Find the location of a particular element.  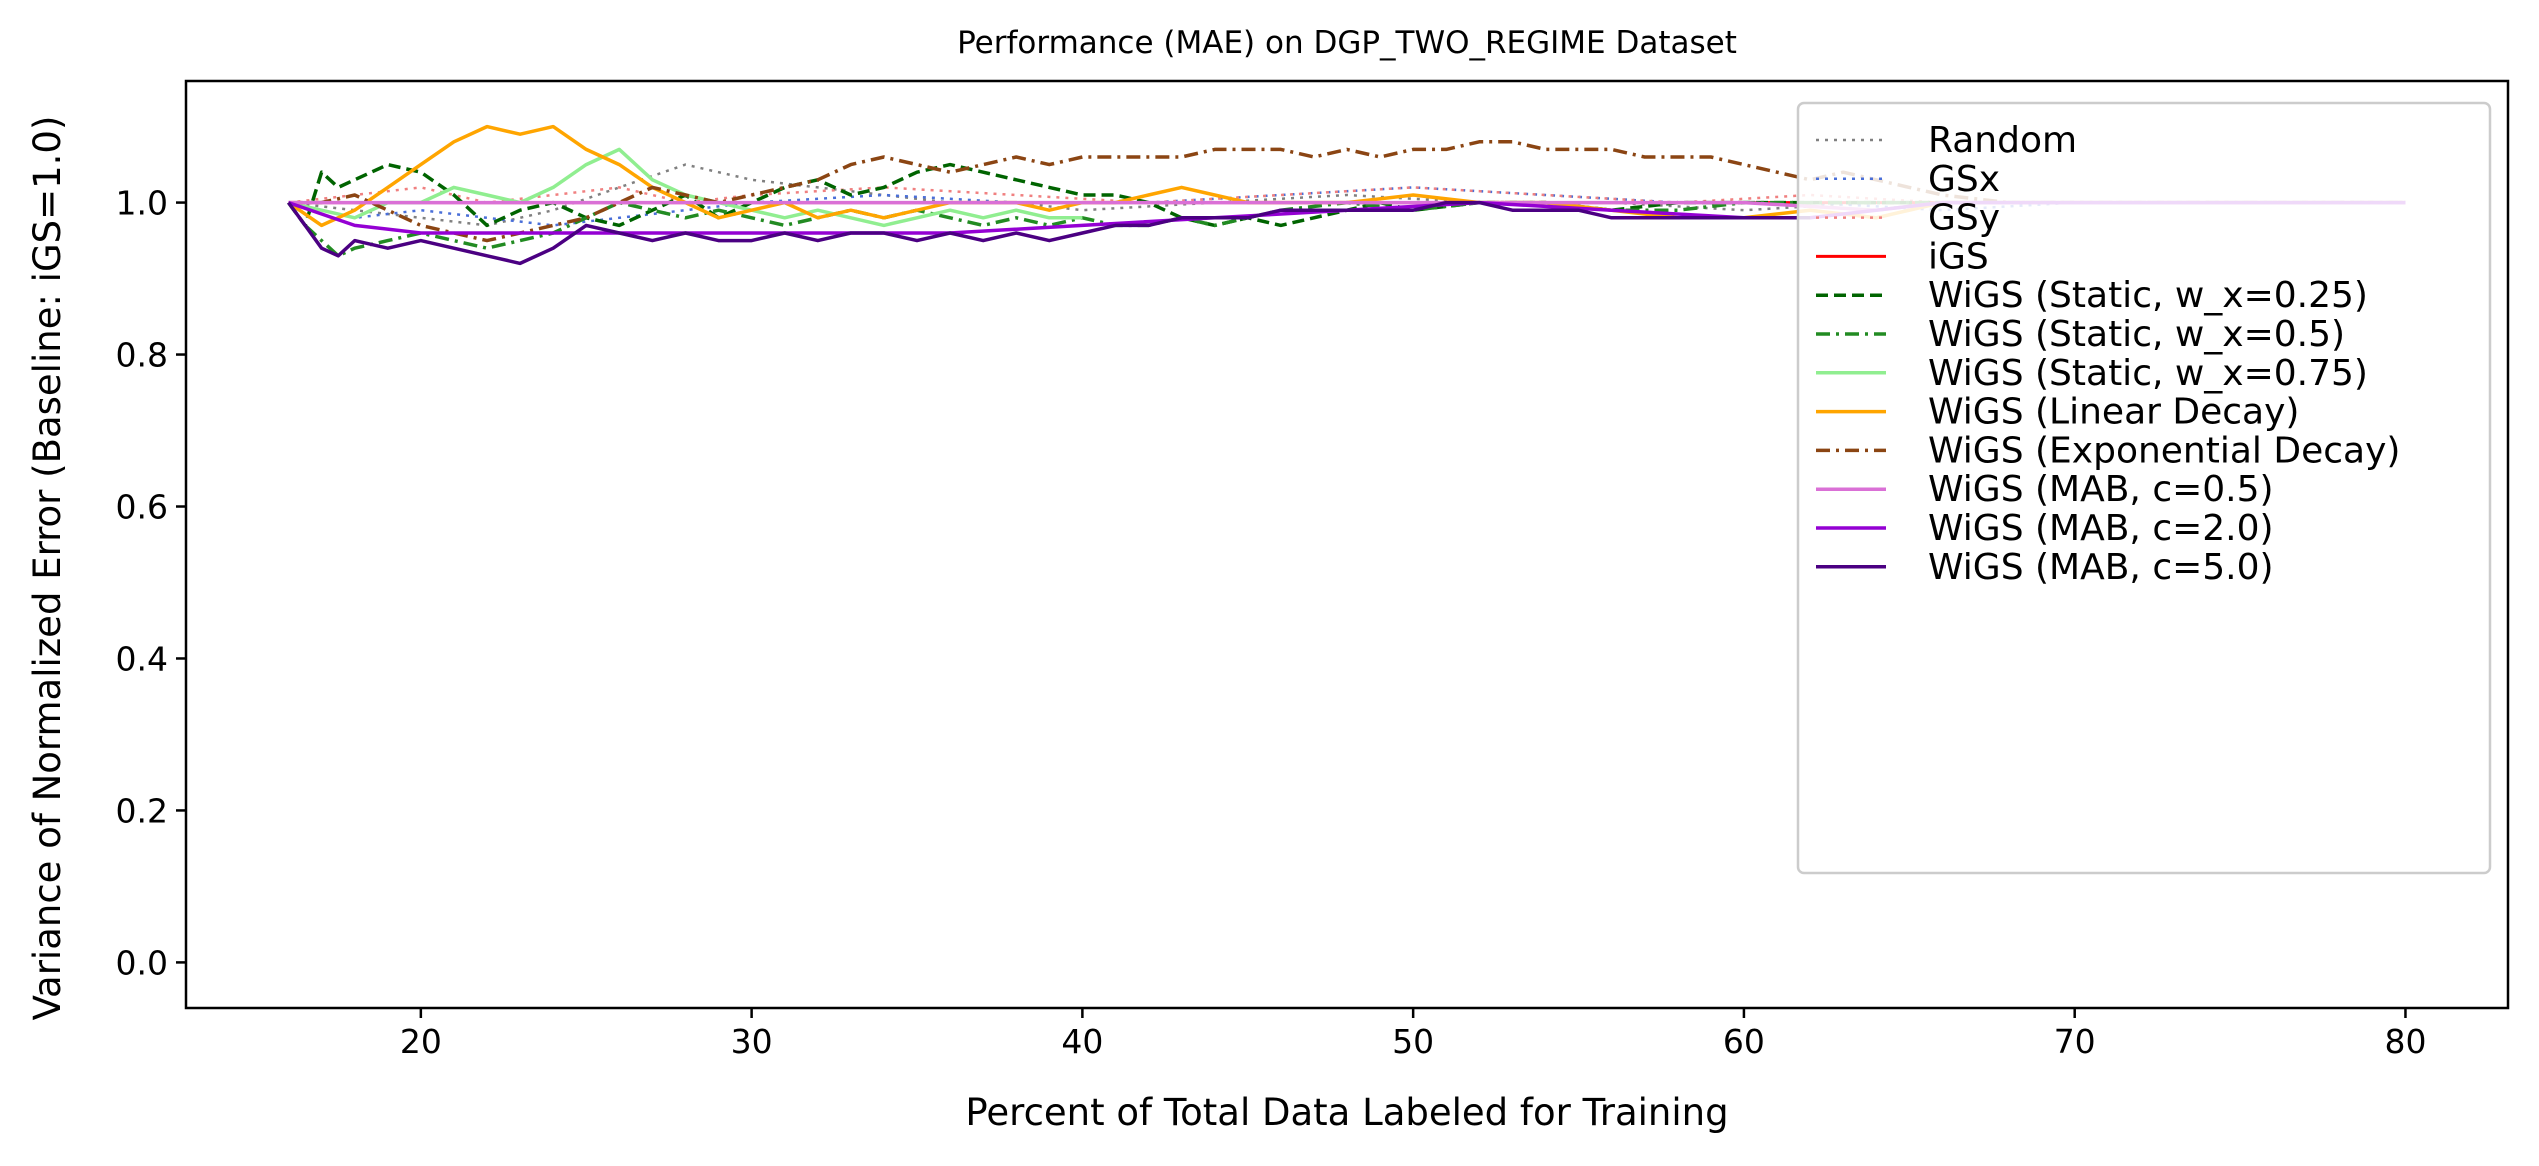

legend-label: iGS is located at coordinates (1958, 256).